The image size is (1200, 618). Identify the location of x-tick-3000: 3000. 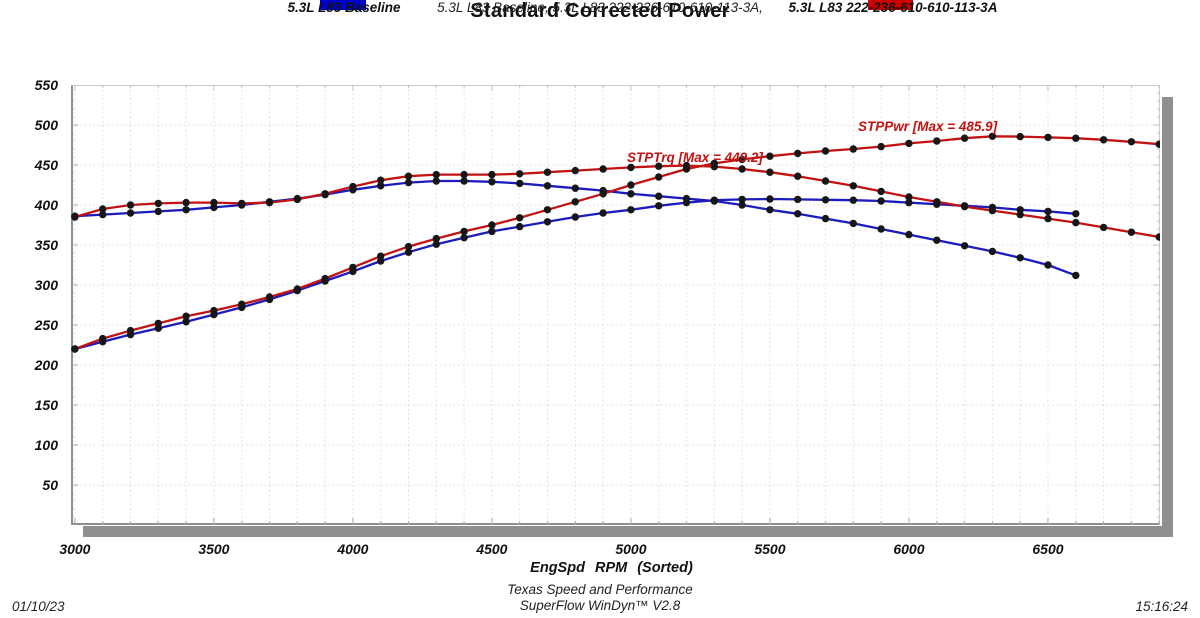
(75, 549).